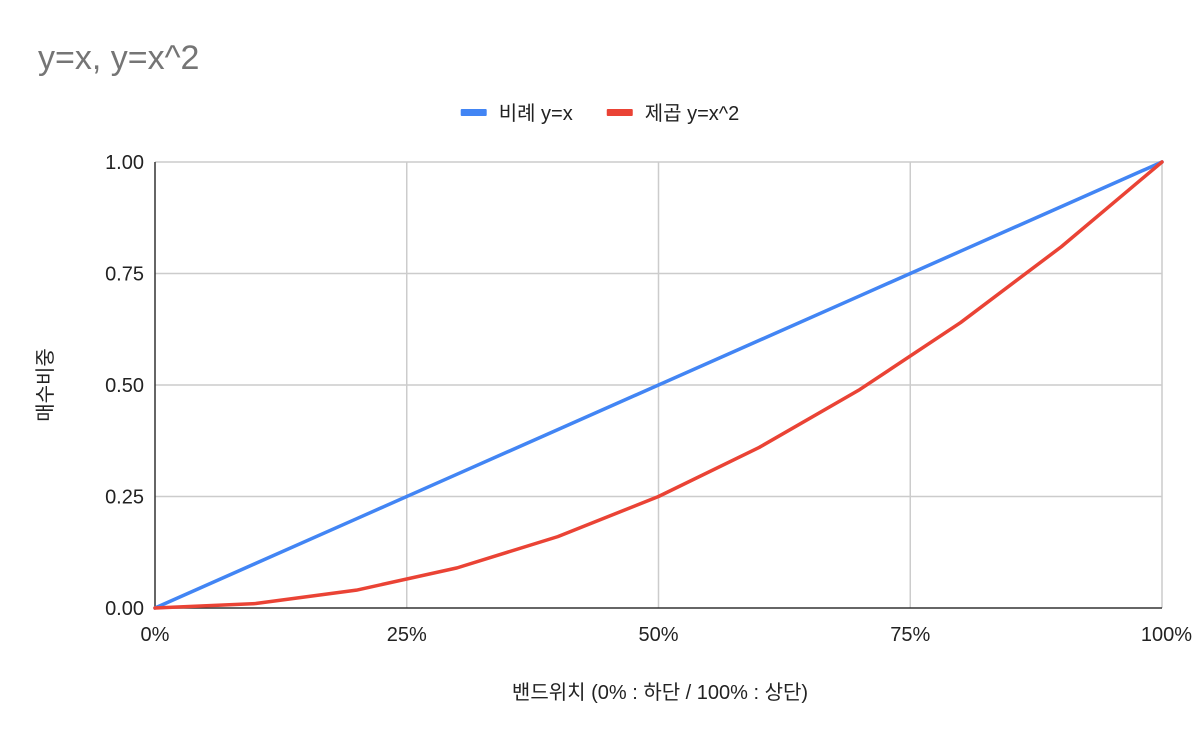 This screenshot has width=1200, height=742. I want to click on legend-label: 비례 y=x, so click(536, 113).